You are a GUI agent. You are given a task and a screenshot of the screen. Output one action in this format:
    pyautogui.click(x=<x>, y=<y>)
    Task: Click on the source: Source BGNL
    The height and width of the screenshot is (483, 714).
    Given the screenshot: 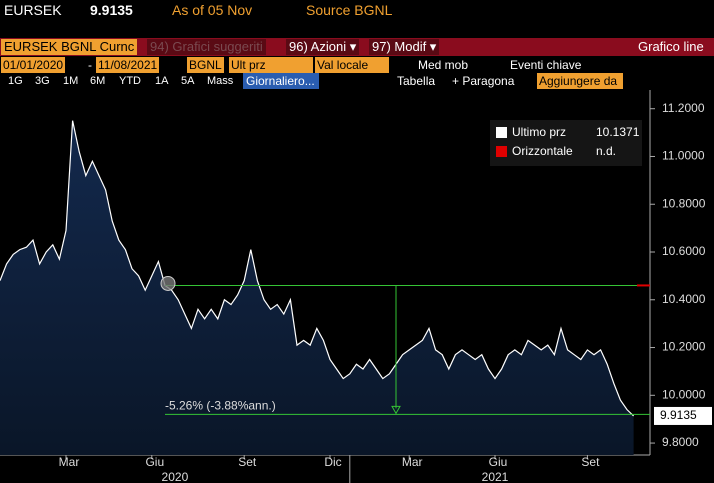 What is the action you would take?
    pyautogui.click(x=349, y=10)
    